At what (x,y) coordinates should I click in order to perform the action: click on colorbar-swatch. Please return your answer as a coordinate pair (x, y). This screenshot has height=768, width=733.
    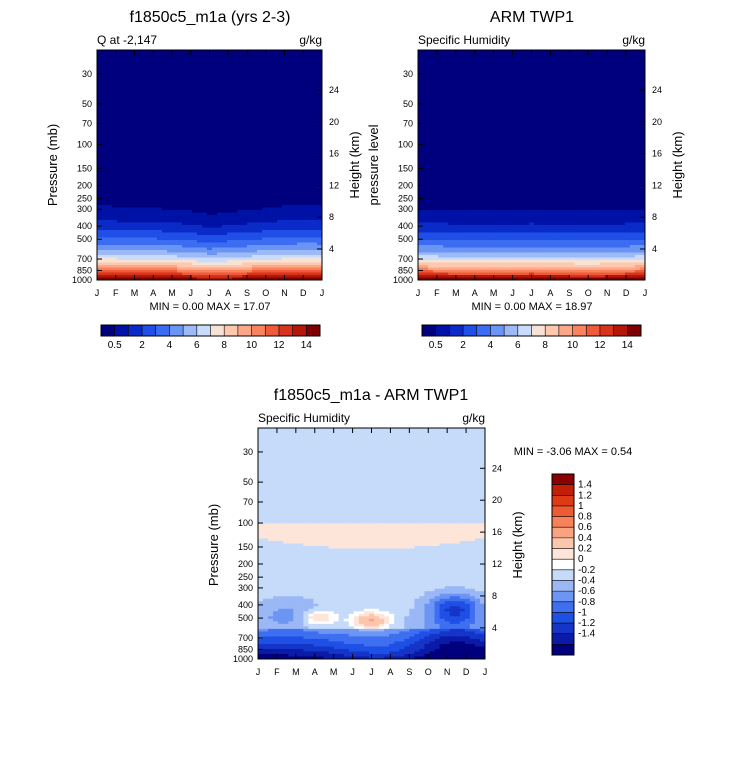
    Looking at the image, I should click on (244, 330).